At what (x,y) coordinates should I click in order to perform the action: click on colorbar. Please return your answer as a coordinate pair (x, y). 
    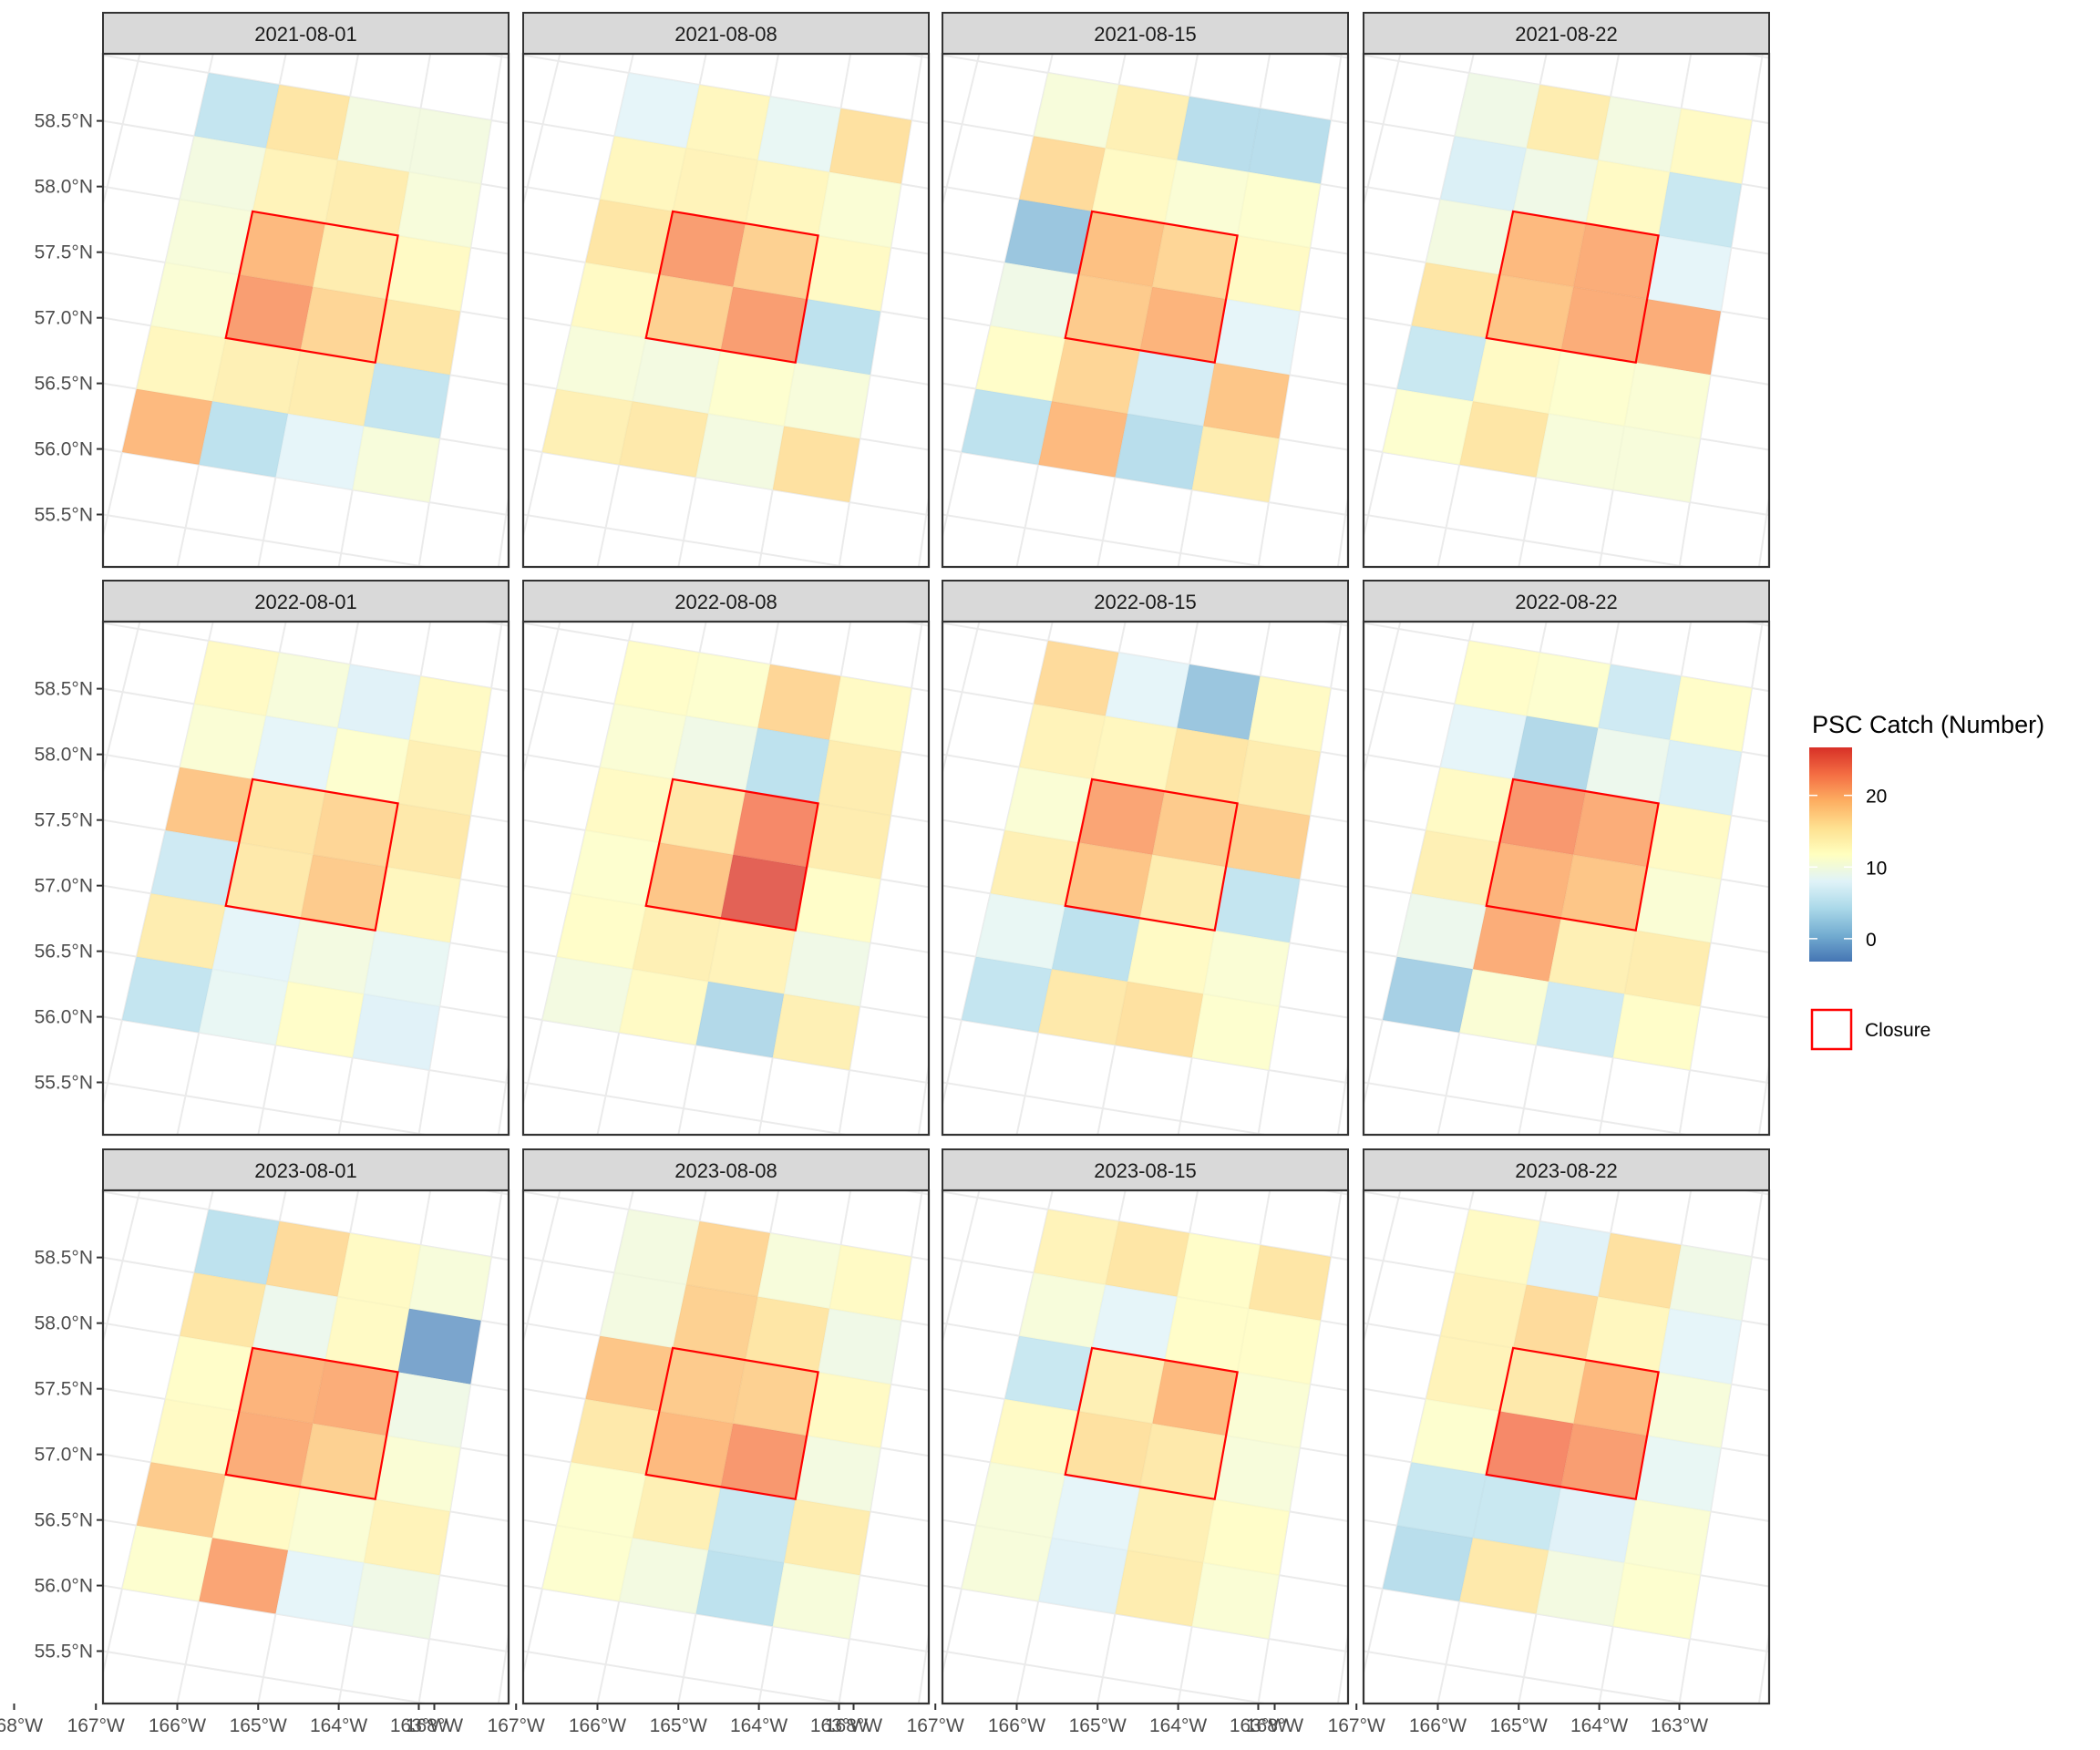
    Looking at the image, I should click on (1831, 855).